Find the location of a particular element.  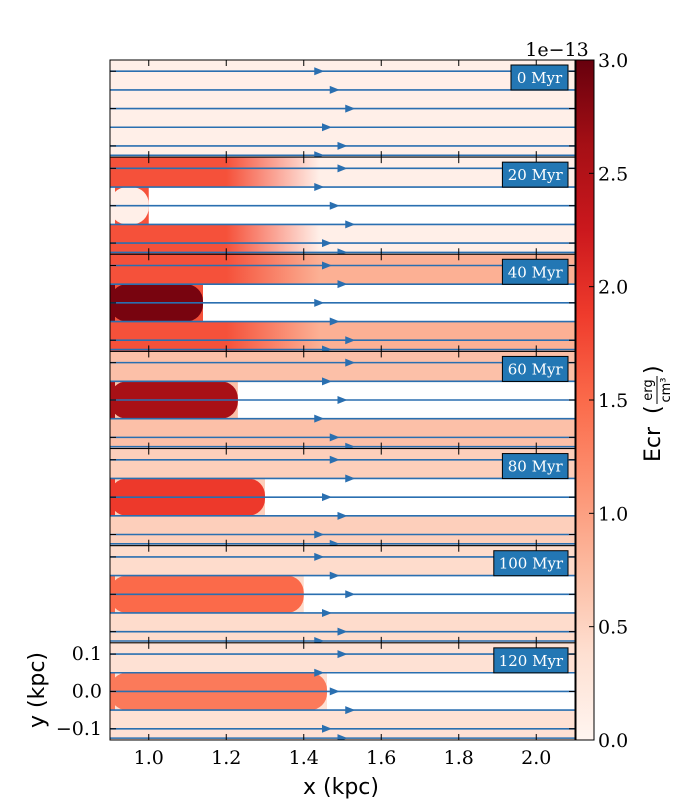

x-tick-label: 1.8 is located at coordinates (459, 758).